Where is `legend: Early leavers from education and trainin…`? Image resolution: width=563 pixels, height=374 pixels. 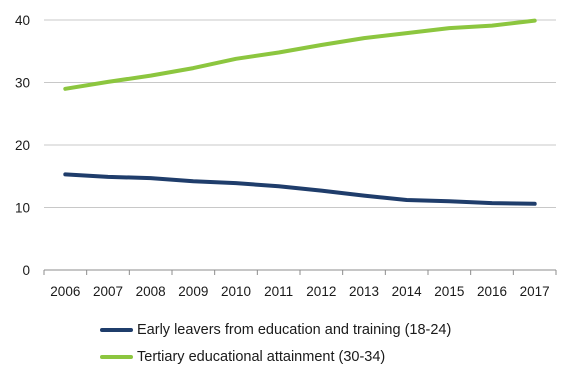
legend: Early leavers from education and trainin… is located at coordinates (275, 343).